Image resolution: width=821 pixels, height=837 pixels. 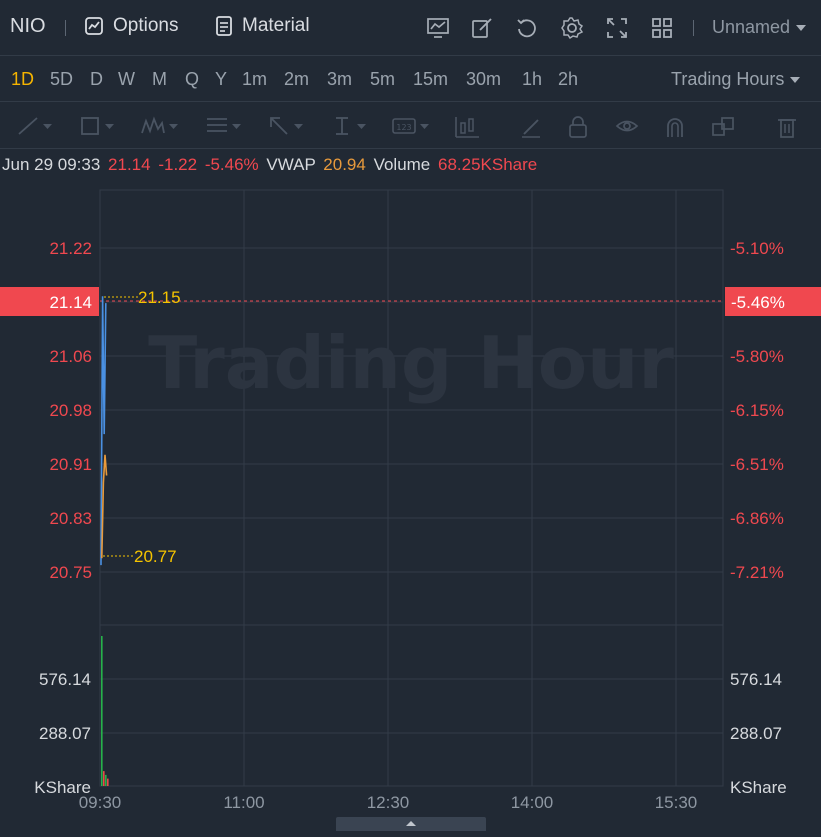 What do you see at coordinates (675, 127) in the screenshot?
I see `magnet-tool` at bounding box center [675, 127].